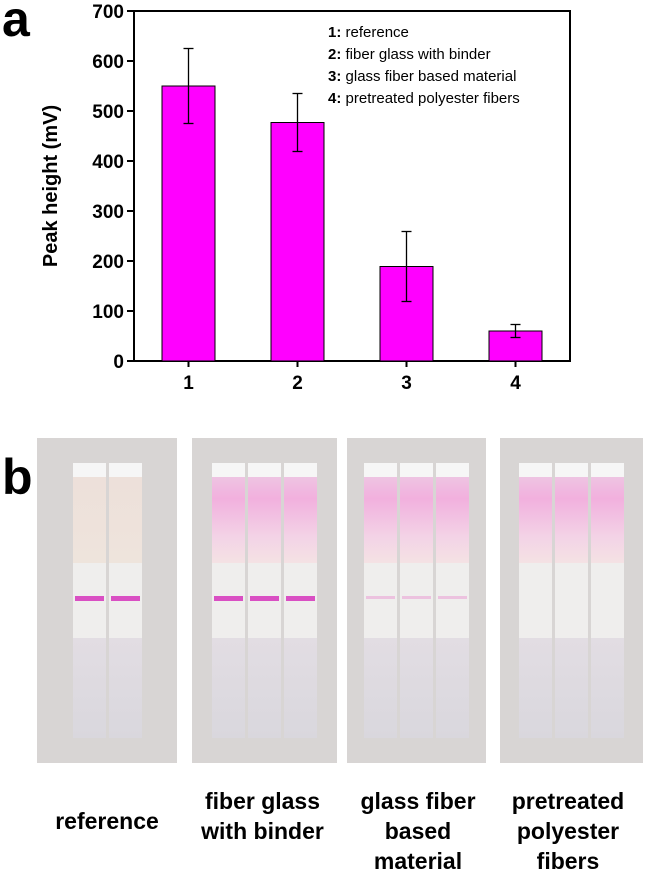 This screenshot has width=645, height=876. What do you see at coordinates (108, 312) in the screenshot?
I see `y-tick-label: 100` at bounding box center [108, 312].